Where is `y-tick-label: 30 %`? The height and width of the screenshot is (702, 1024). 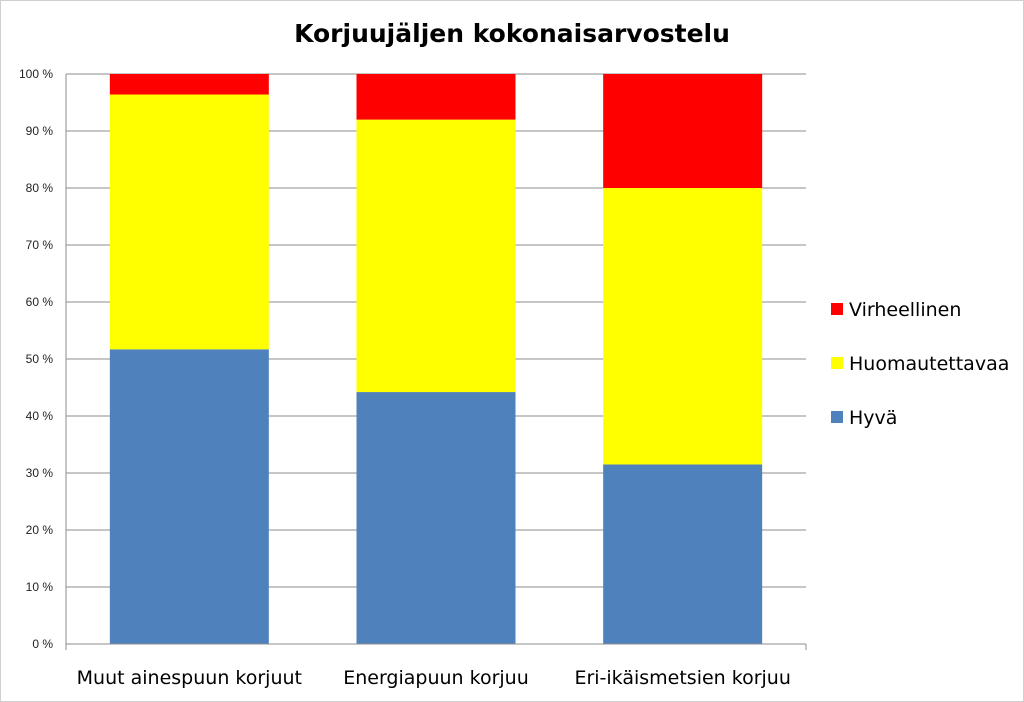 y-tick-label: 30 % is located at coordinates (40, 473).